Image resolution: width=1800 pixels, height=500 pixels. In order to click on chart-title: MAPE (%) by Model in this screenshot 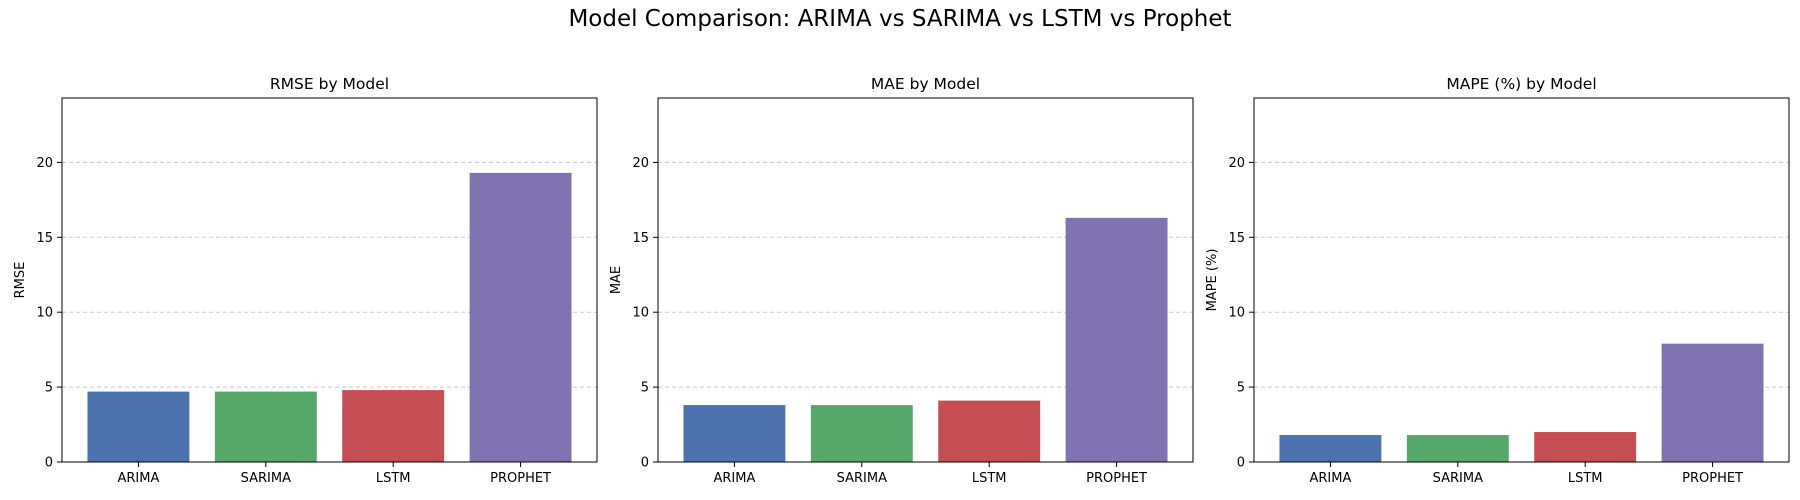, I will do `click(1521, 84)`.